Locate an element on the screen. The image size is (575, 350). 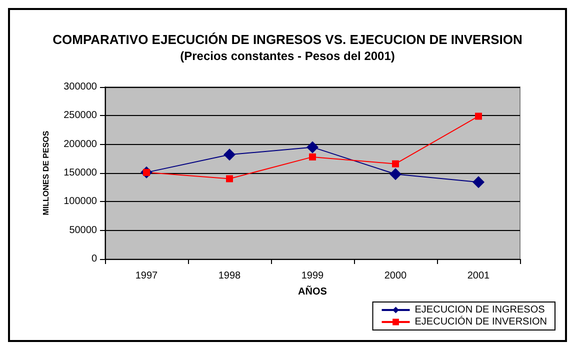
chart-title: COMPARATIVO EJECUCIÓN DE INGRESOS VS. EJECUCION DE INVERSION is located at coordinates (287, 39).